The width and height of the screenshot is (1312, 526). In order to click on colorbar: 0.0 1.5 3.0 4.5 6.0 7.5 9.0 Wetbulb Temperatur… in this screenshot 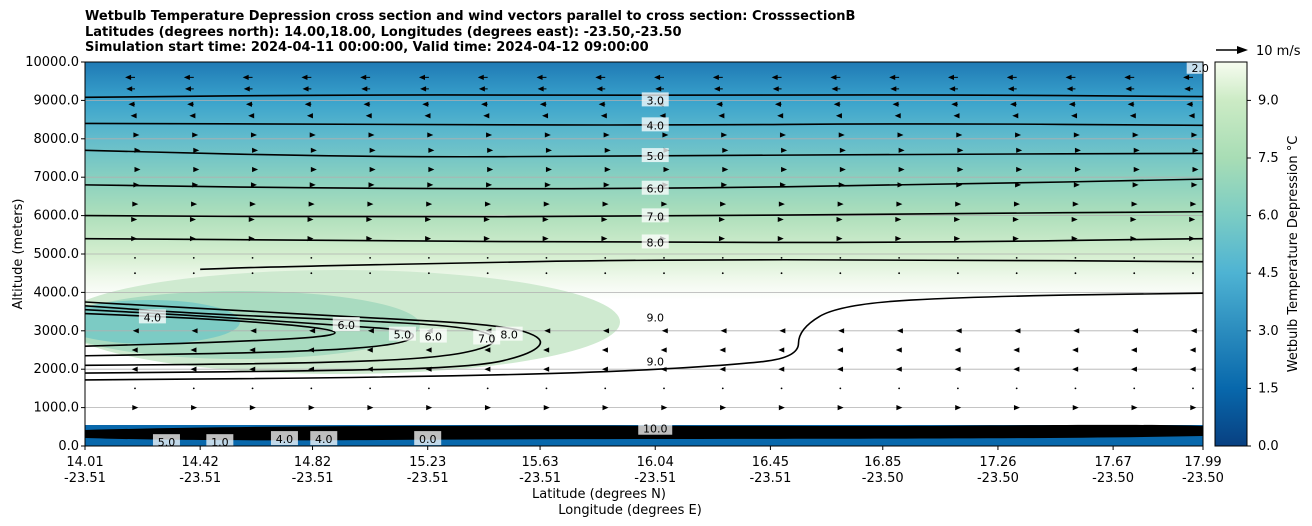, I will do `click(1257, 257)`.